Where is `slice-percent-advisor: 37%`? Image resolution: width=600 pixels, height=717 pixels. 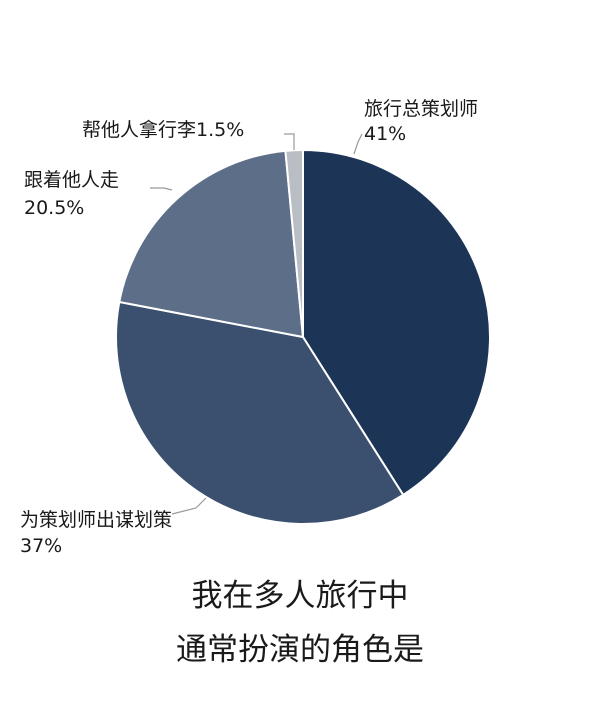
slice-percent-advisor: 37% is located at coordinates (41, 546).